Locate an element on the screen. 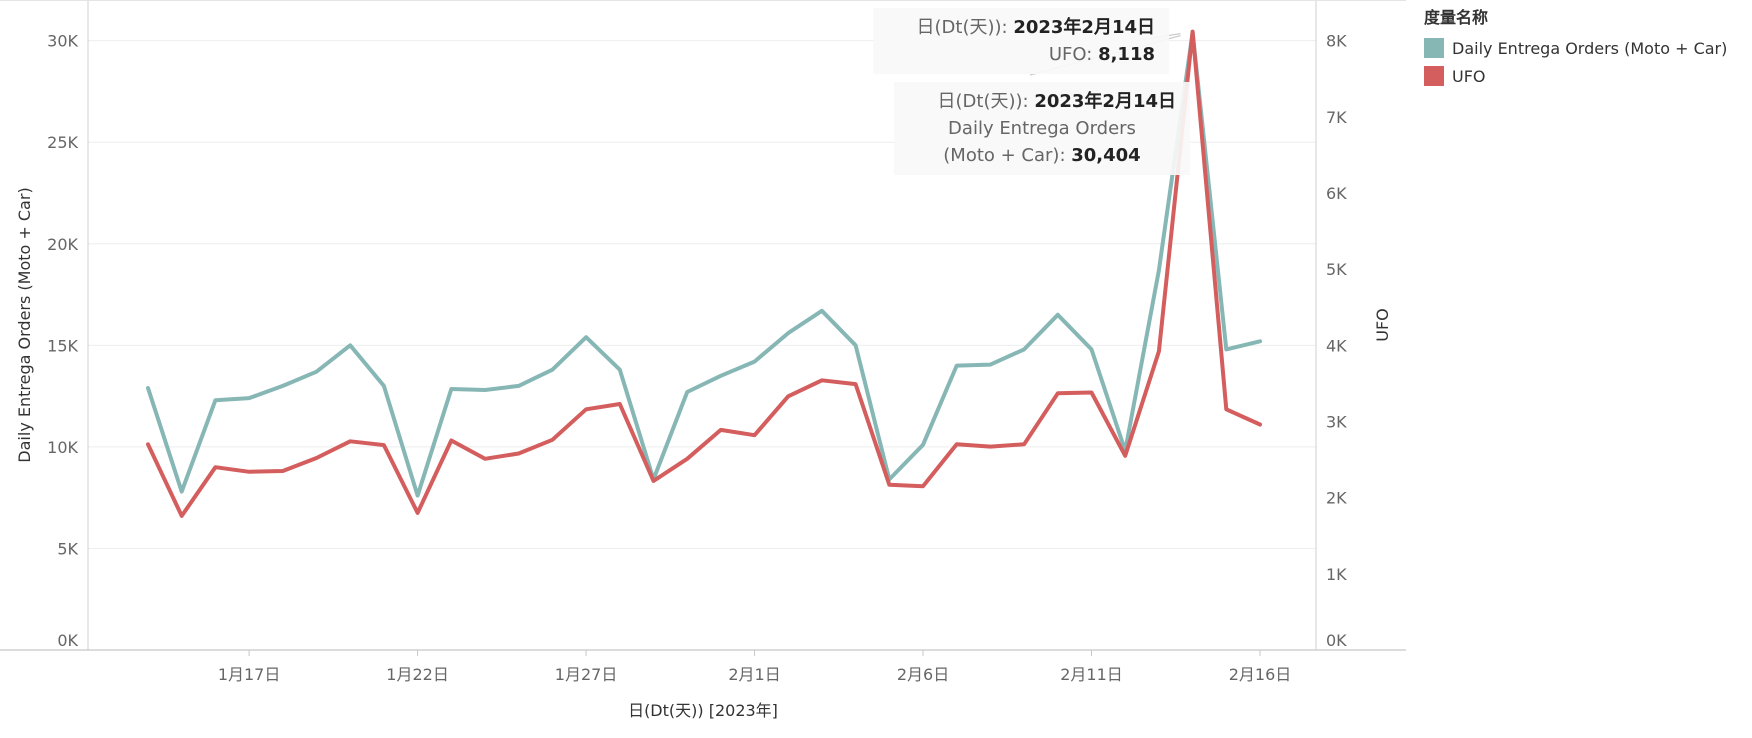  right-tick-label: 7K is located at coordinates (1336, 117).